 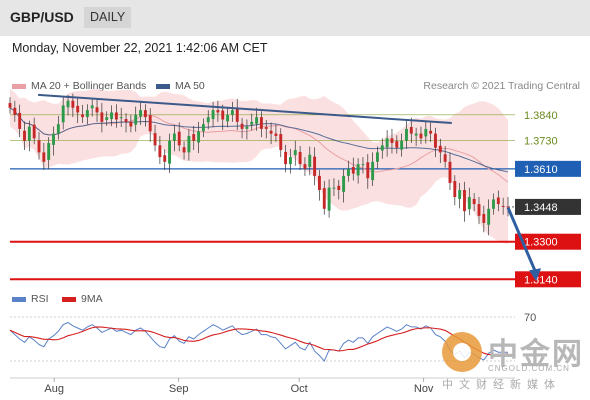 What do you see at coordinates (108, 17) in the screenshot?
I see `timeframe-button: DAILY` at bounding box center [108, 17].